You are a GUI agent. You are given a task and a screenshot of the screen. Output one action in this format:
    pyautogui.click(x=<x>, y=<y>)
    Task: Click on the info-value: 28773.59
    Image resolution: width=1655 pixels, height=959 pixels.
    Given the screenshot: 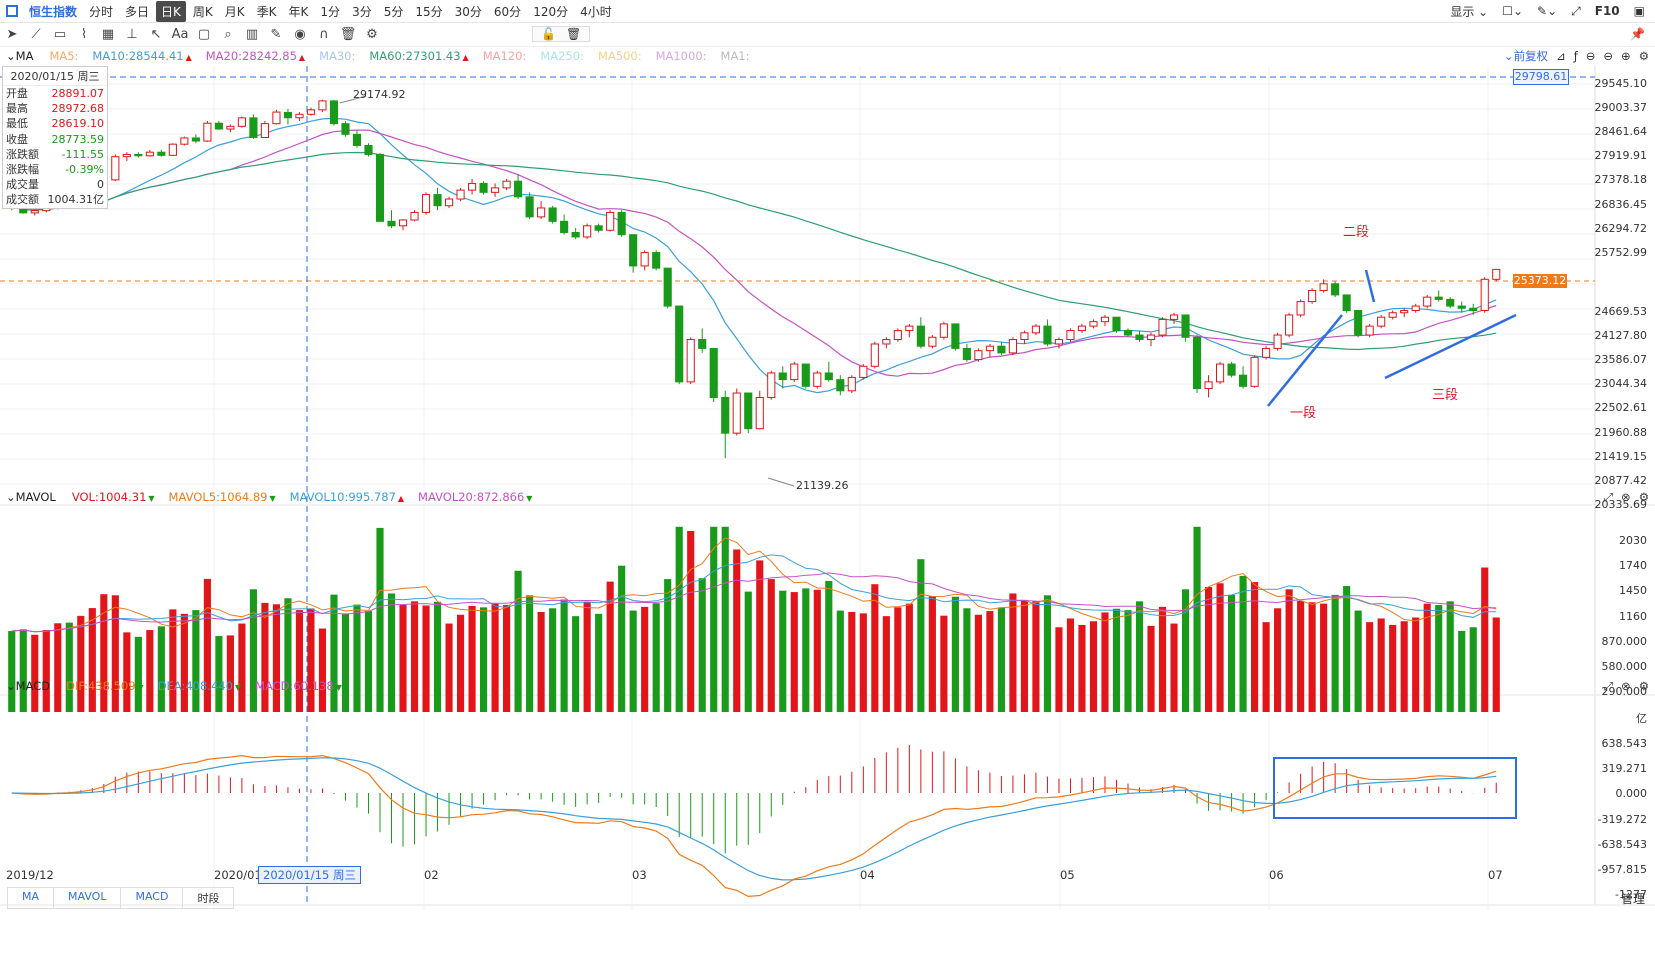 What is the action you would take?
    pyautogui.click(x=78, y=139)
    